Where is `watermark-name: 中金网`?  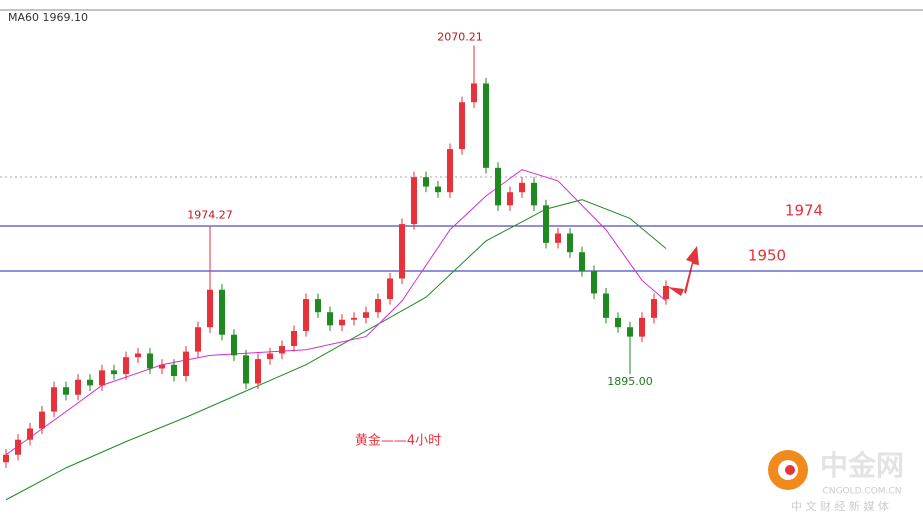
watermark-name: 中金网 is located at coordinates (862, 465).